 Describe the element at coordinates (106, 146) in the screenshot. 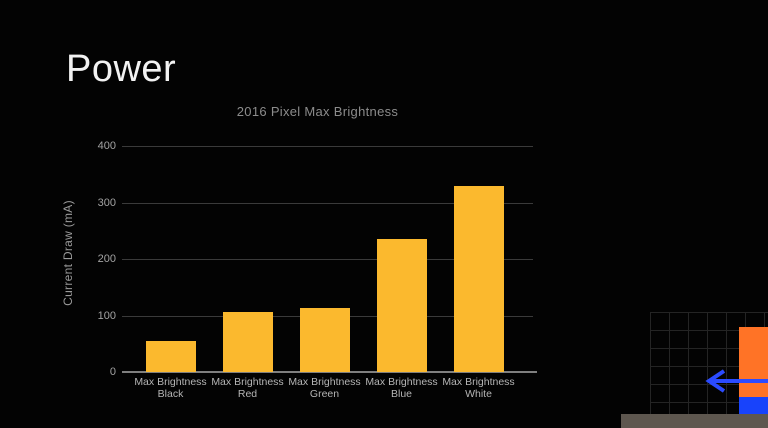

I see `y-tick-label: 400` at that location.